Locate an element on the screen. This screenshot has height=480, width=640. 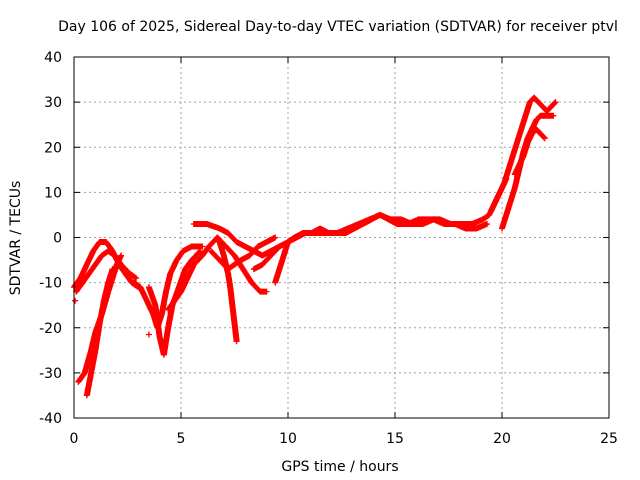
y-tick-label: -40 is located at coordinates (50, 419).